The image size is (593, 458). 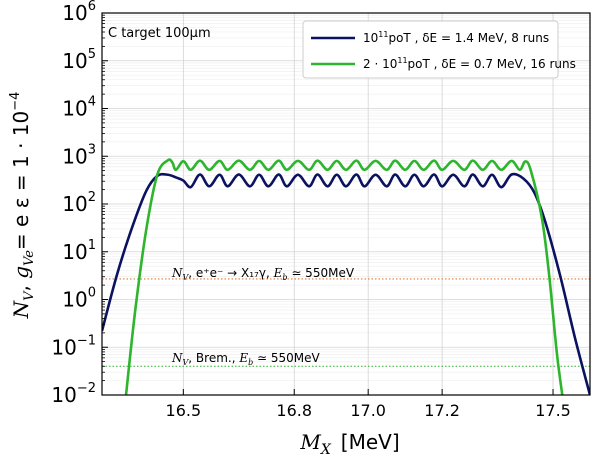 What do you see at coordinates (380, 64) in the screenshot?
I see `legend-label-series-2-main: 2 · 10` at bounding box center [380, 64].